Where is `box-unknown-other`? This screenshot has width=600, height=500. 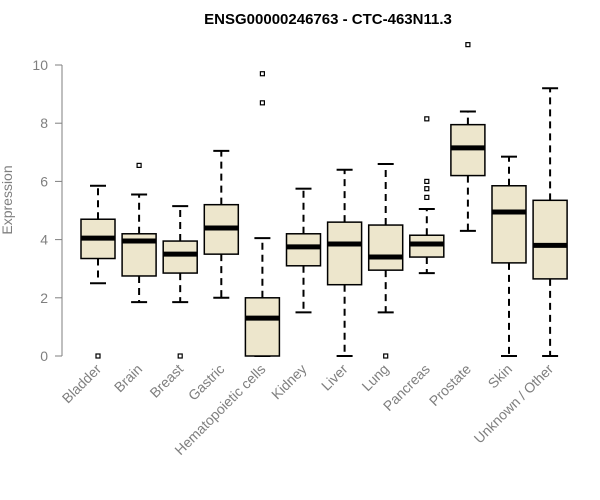
box-unknown-other is located at coordinates (550, 222).